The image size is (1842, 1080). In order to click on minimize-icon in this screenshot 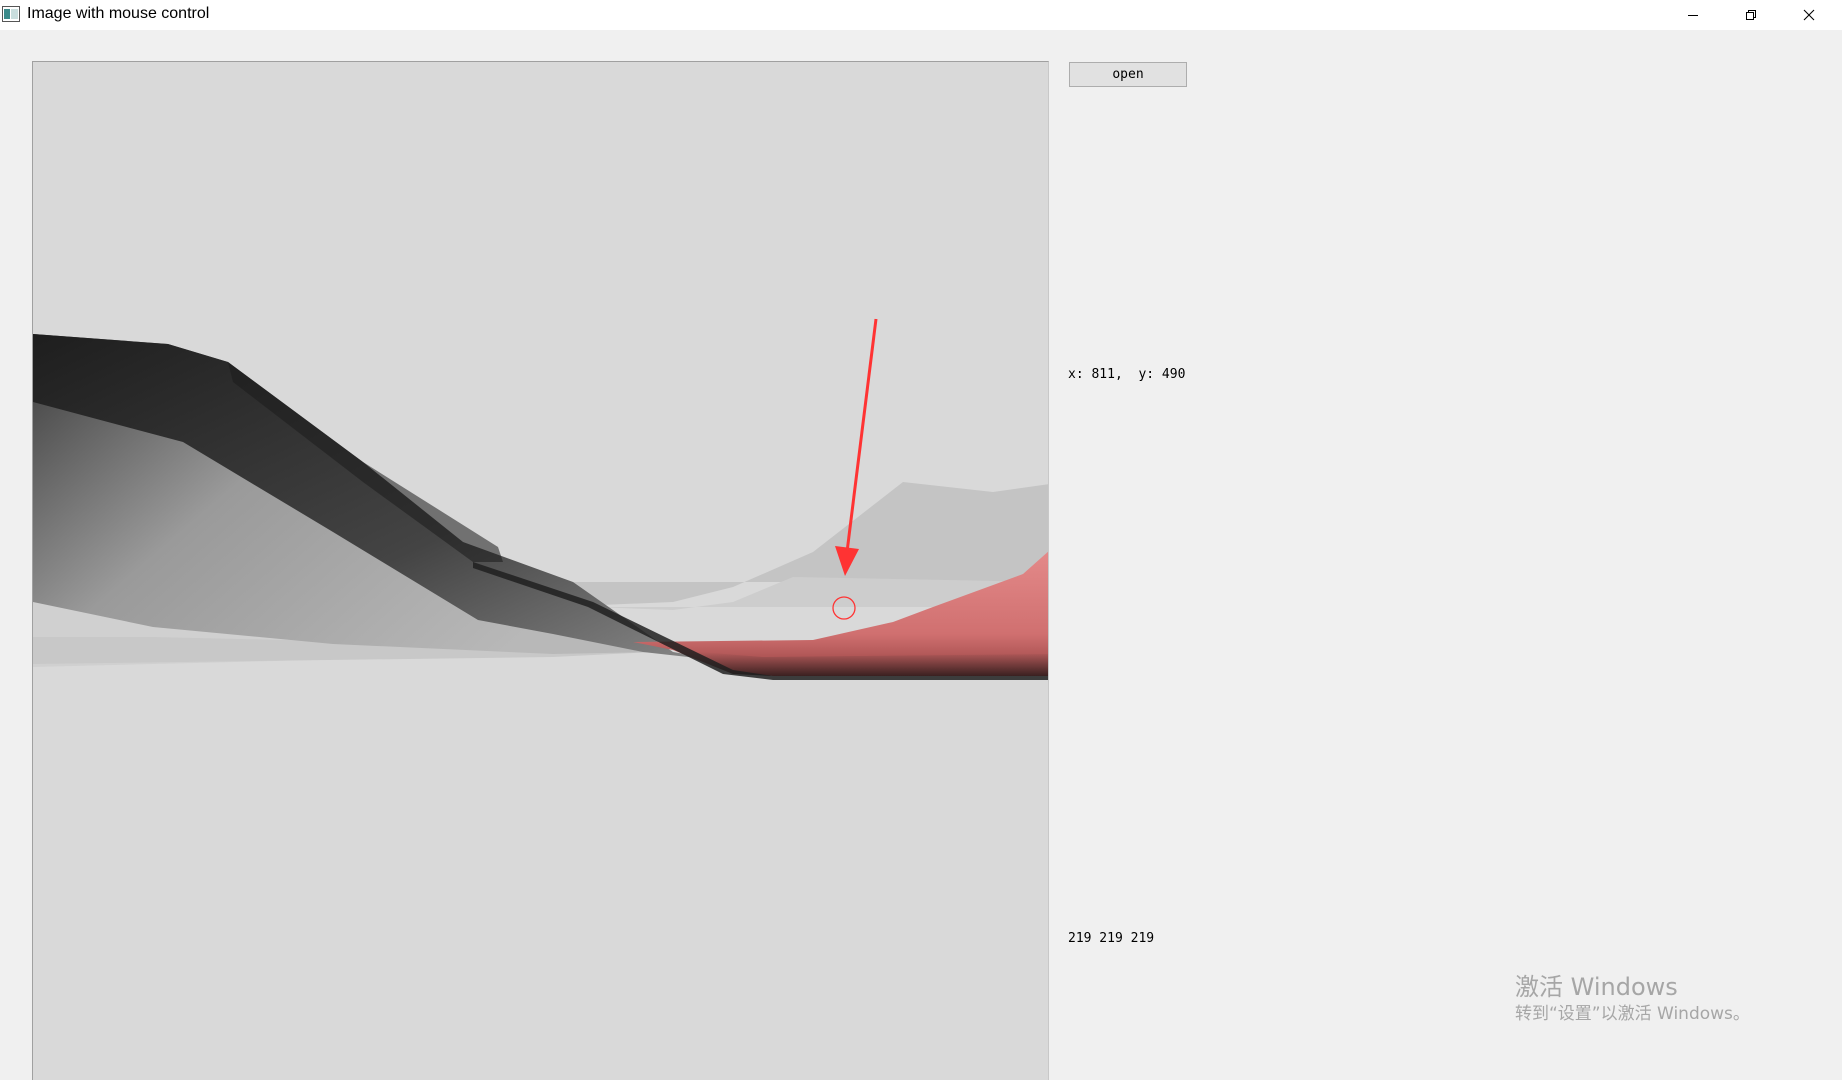, I will do `click(1693, 15)`.